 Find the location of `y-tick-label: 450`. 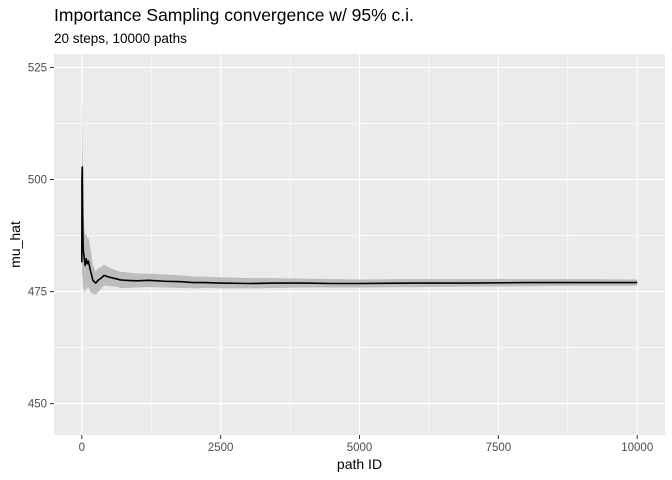

y-tick-label: 450 is located at coordinates (37, 405).